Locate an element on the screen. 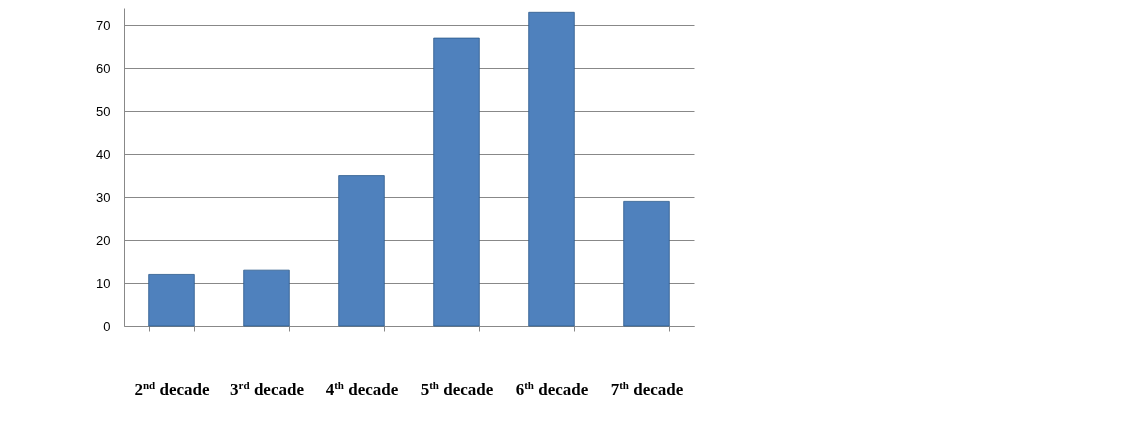 This screenshot has width=1127, height=446. y-tick-label: 10 is located at coordinates (103, 283).